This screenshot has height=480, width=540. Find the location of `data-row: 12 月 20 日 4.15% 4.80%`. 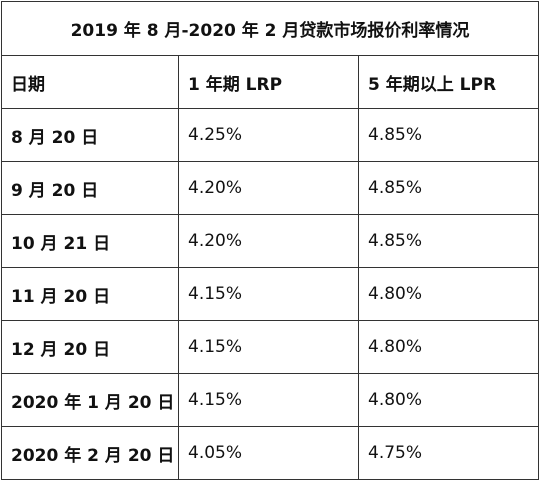

data-row: 12 月 20 日 4.15% 4.80% is located at coordinates (270, 347).